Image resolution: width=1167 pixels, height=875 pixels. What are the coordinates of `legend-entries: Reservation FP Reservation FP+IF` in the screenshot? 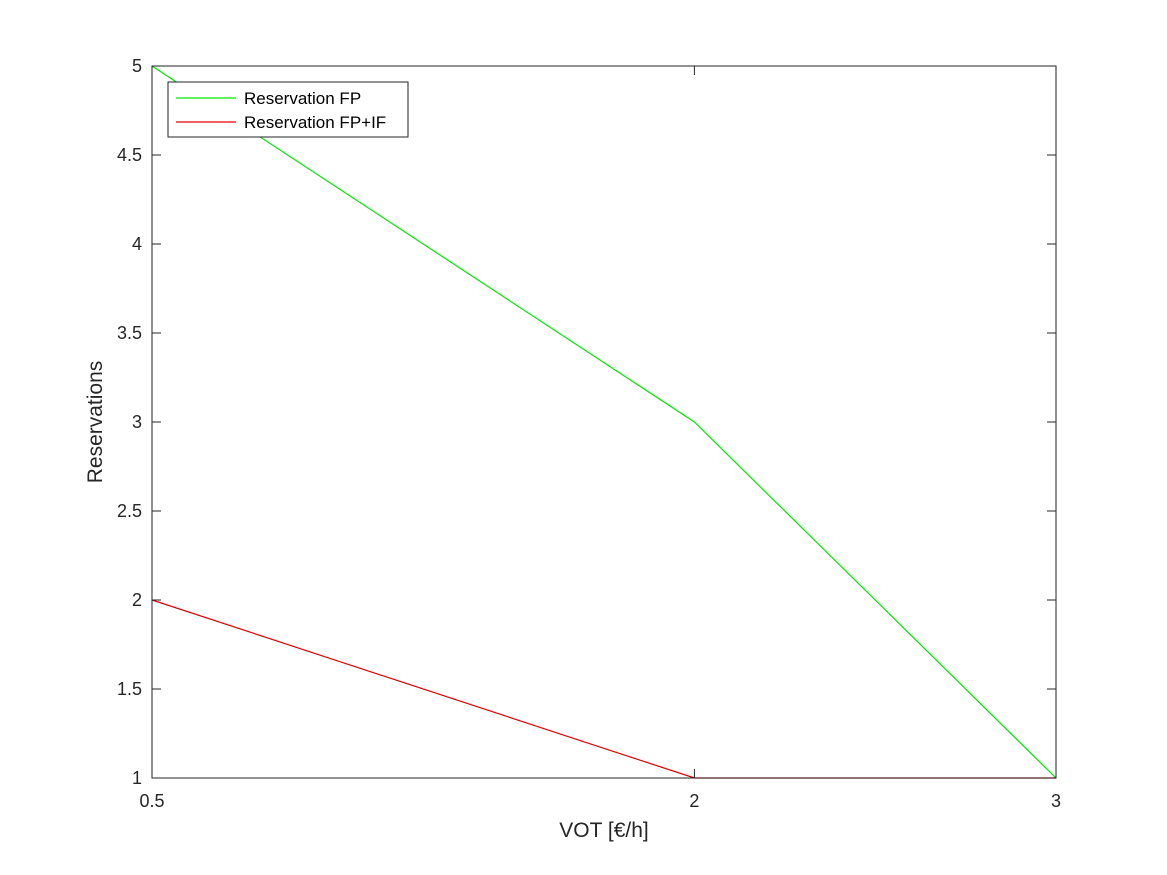 It's located at (281, 110).